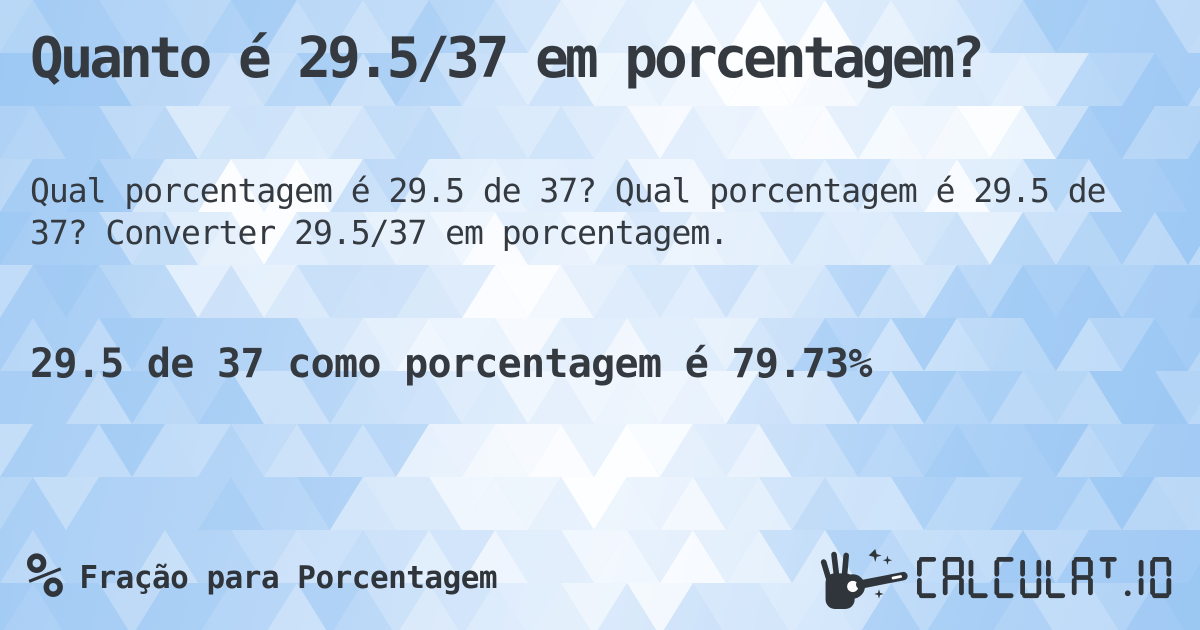  I want to click on category-label: Fração para Porcentagem, so click(288, 578).